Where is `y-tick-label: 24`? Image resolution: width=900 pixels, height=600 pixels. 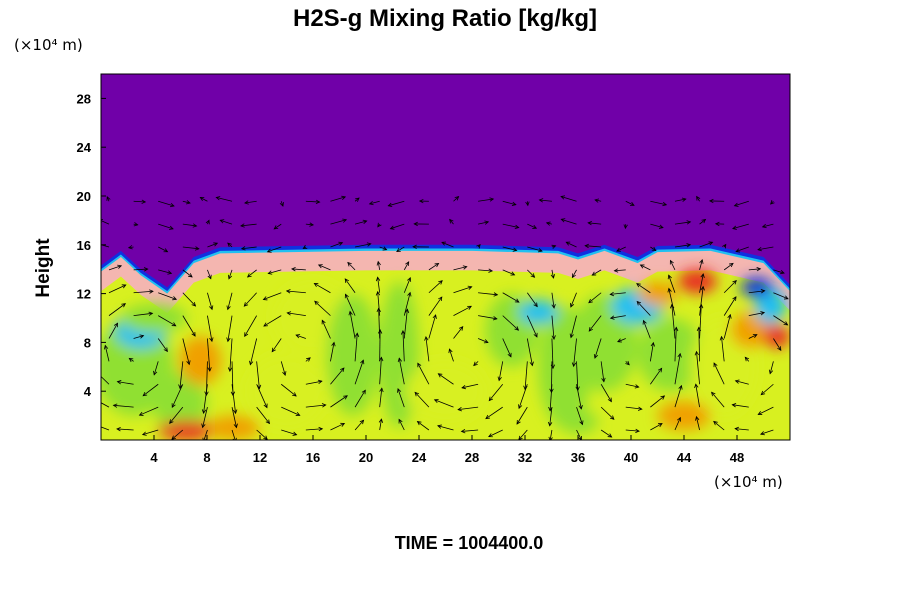 y-tick-label: 24 is located at coordinates (84, 147).